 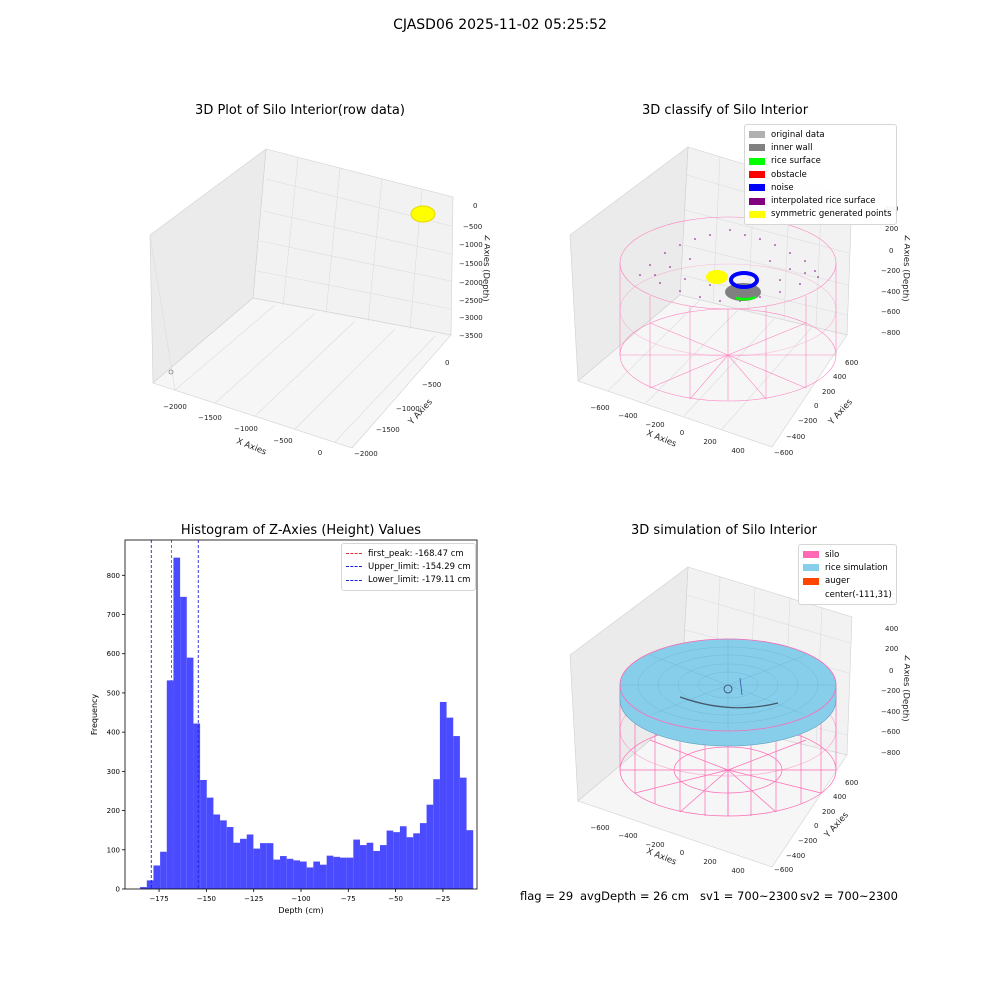 I want to click on plot1-xtick: −1500, so click(x=210, y=418).